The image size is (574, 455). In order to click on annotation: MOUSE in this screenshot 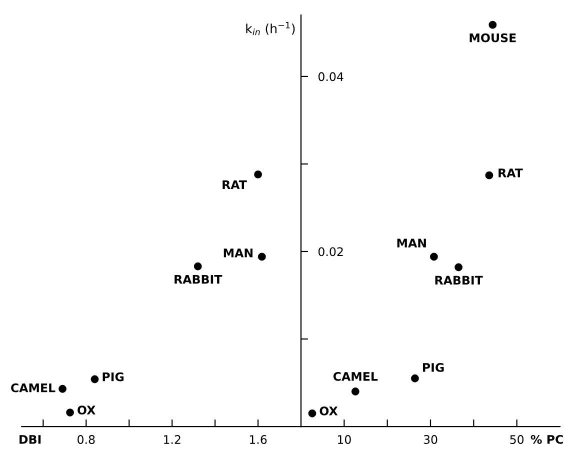, I will do `click(493, 37)`.